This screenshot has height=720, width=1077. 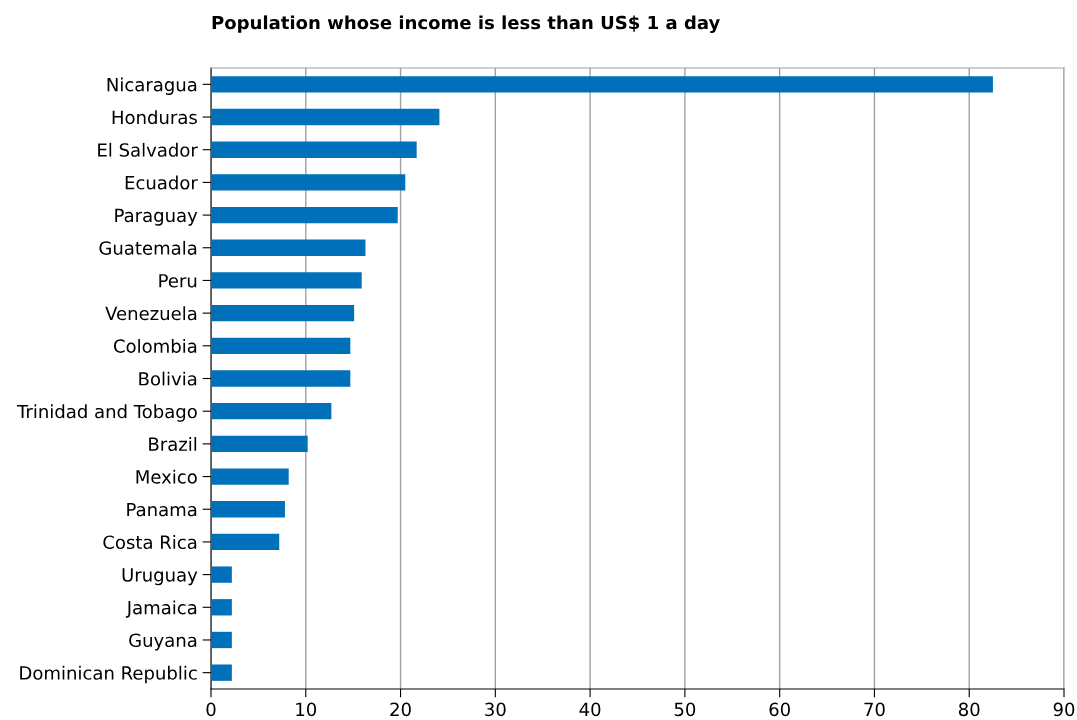 I want to click on y-tick-label: Peru, so click(x=178, y=281).